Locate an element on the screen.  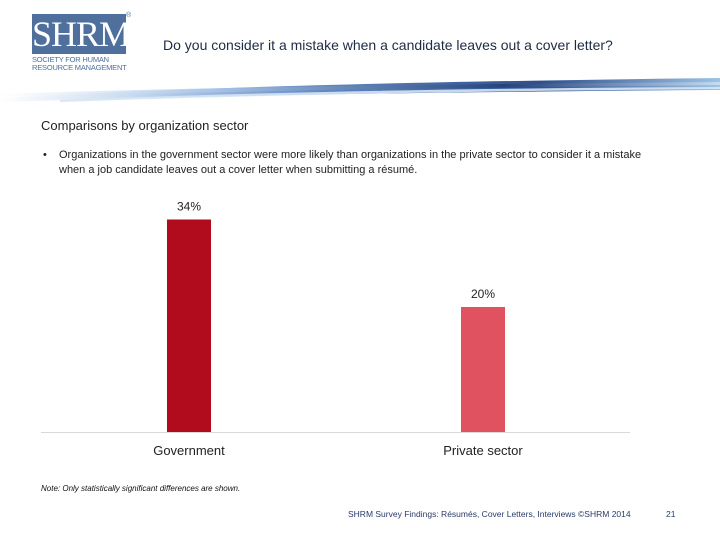
category-label-private-sector: Private sector is located at coordinates (483, 450).